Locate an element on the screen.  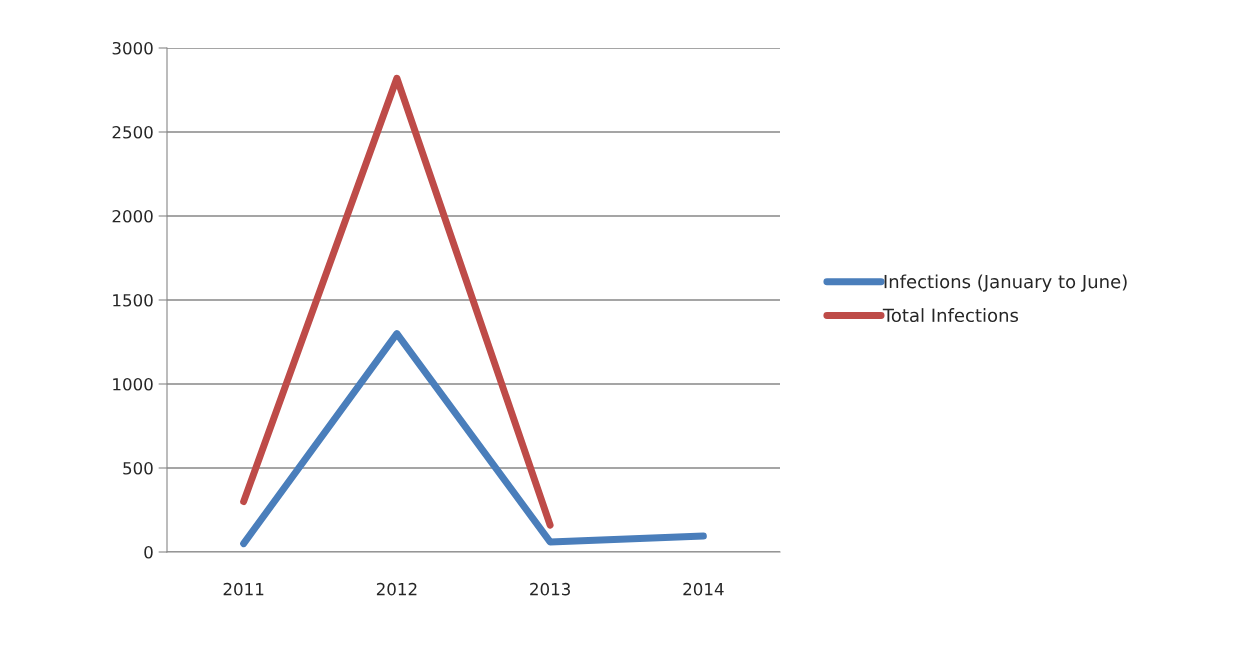
y-tick-label: 1500 is located at coordinates (133, 300).